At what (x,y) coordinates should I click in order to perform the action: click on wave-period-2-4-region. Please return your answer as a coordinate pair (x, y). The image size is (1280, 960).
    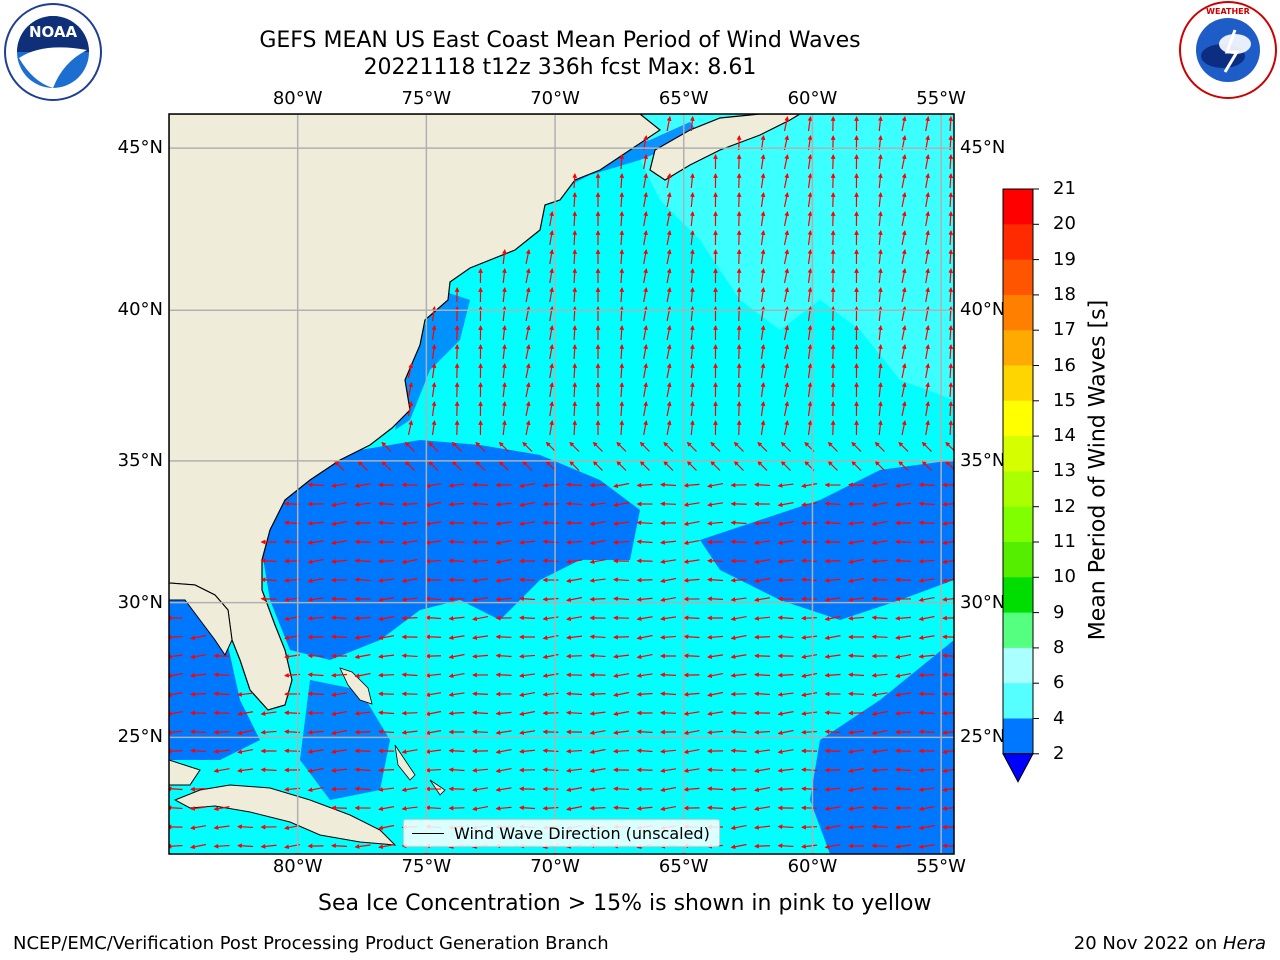
    Looking at the image, I should click on (882, 747).